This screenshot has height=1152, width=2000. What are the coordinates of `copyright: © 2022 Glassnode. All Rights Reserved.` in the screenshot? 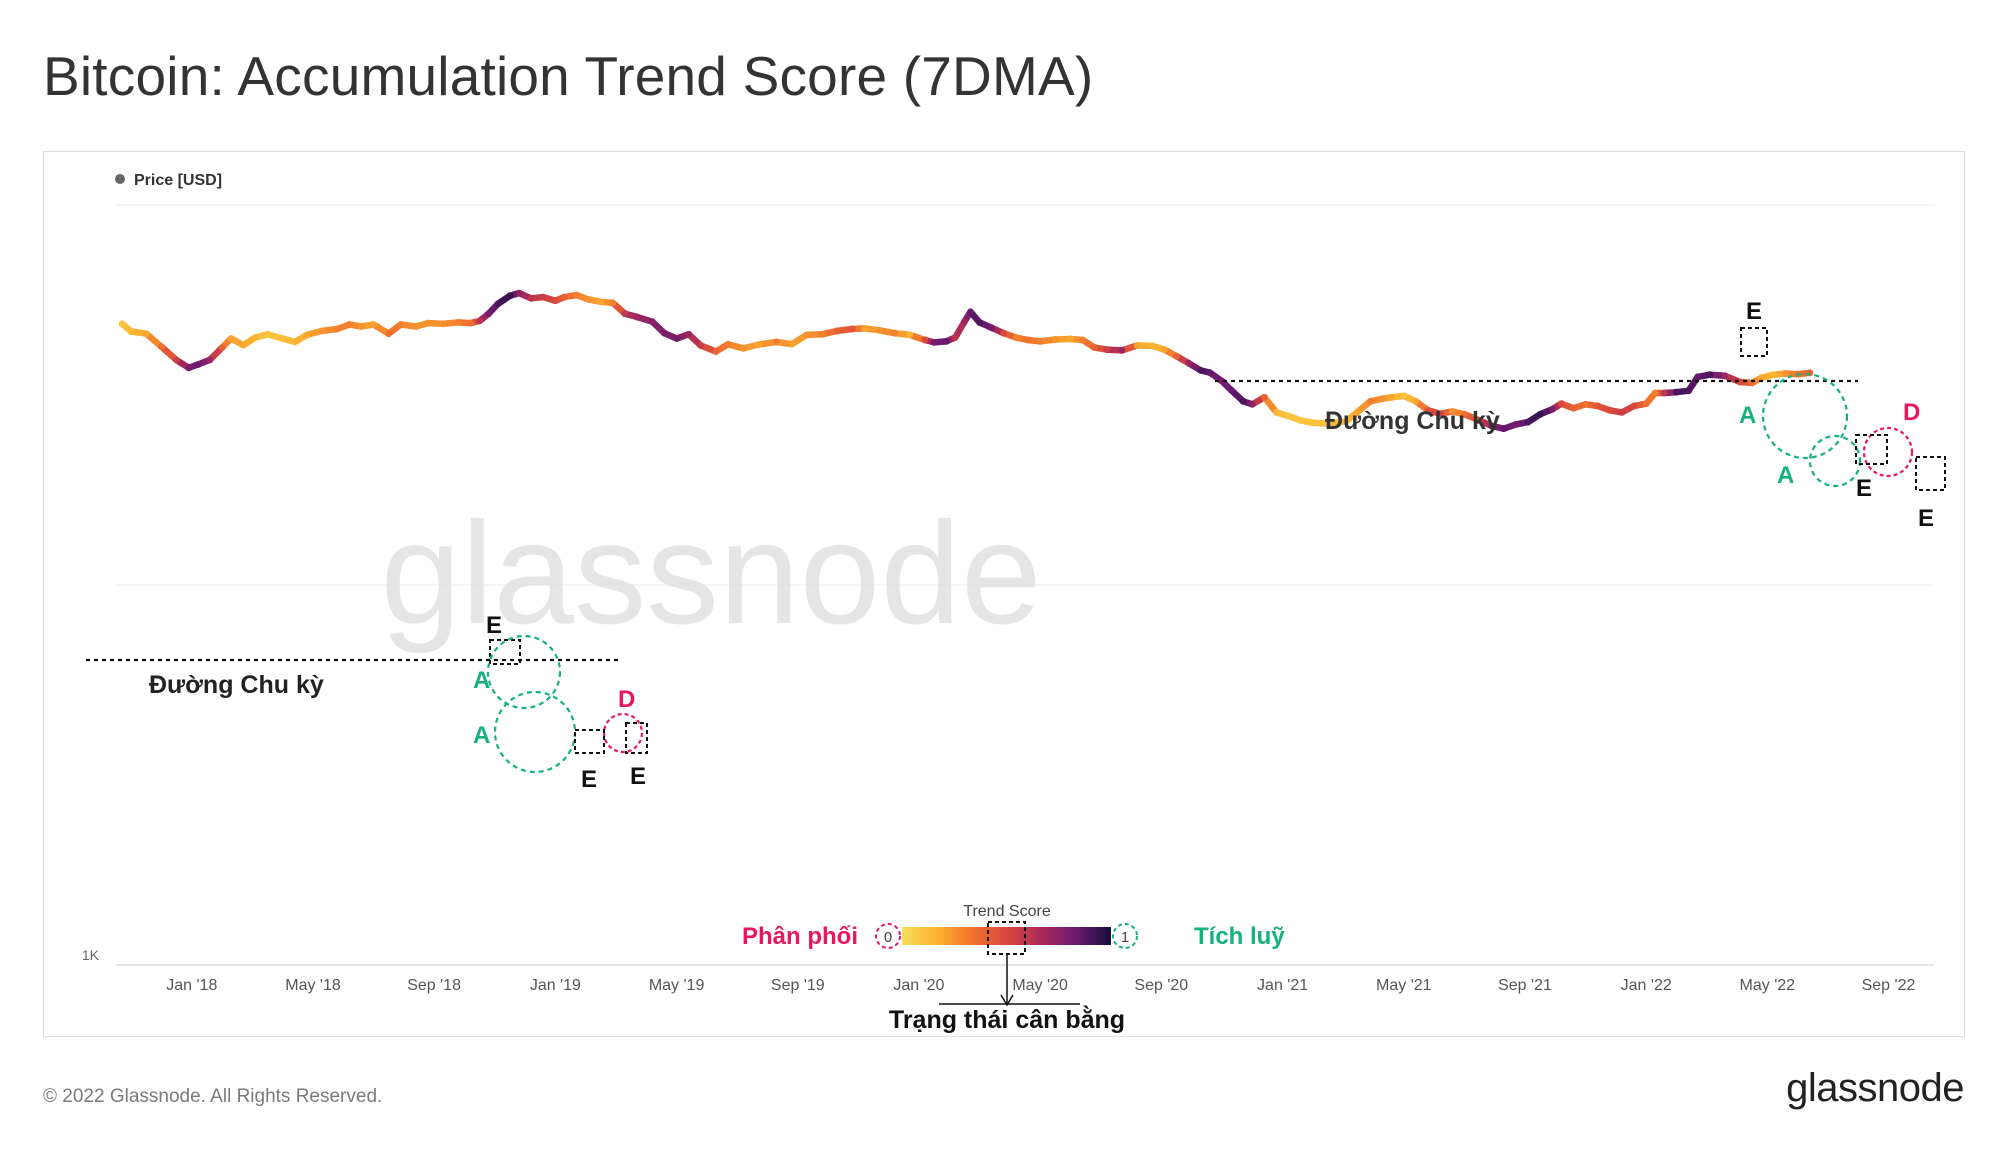 It's located at (213, 1096).